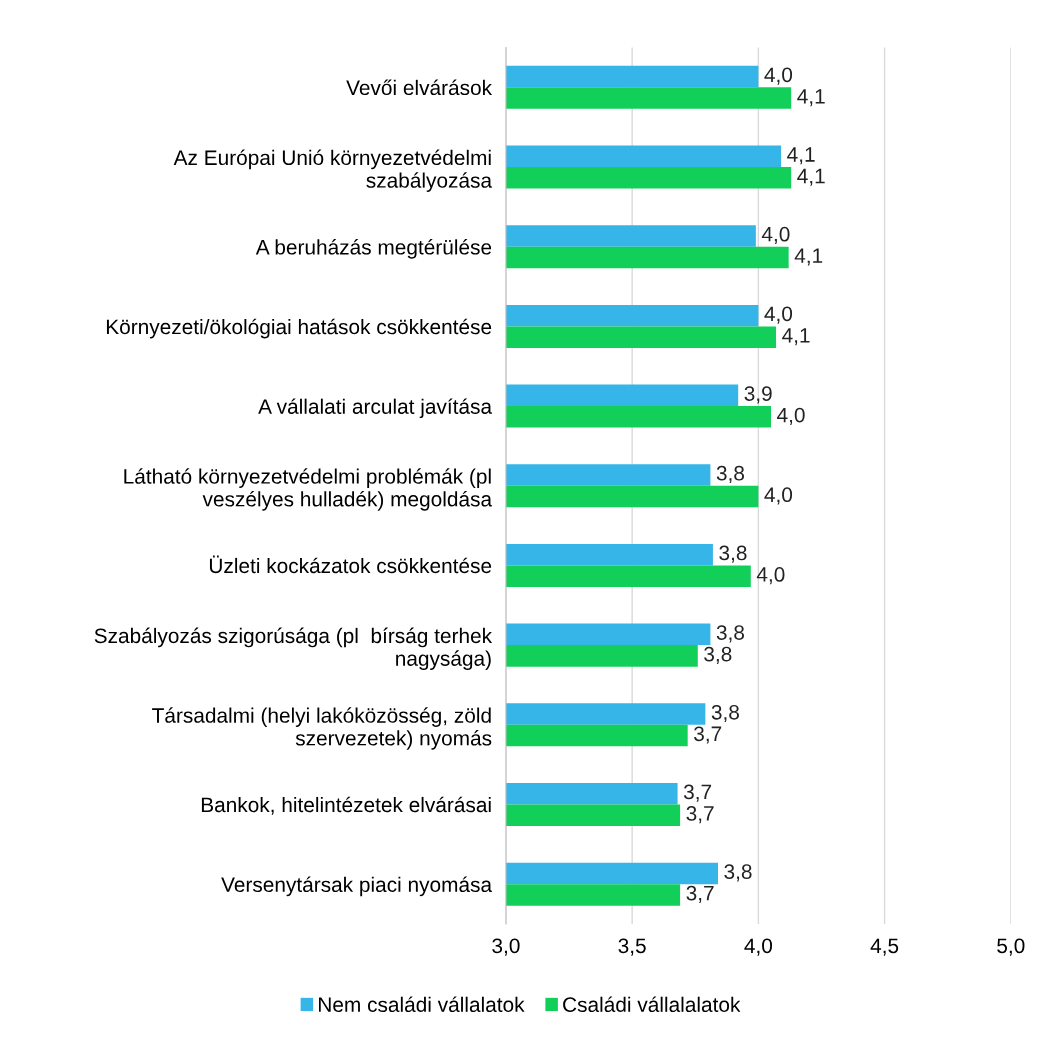  Describe the element at coordinates (422, 1004) in the screenshot. I see `legend-label: Nem családi vállalatok` at that location.